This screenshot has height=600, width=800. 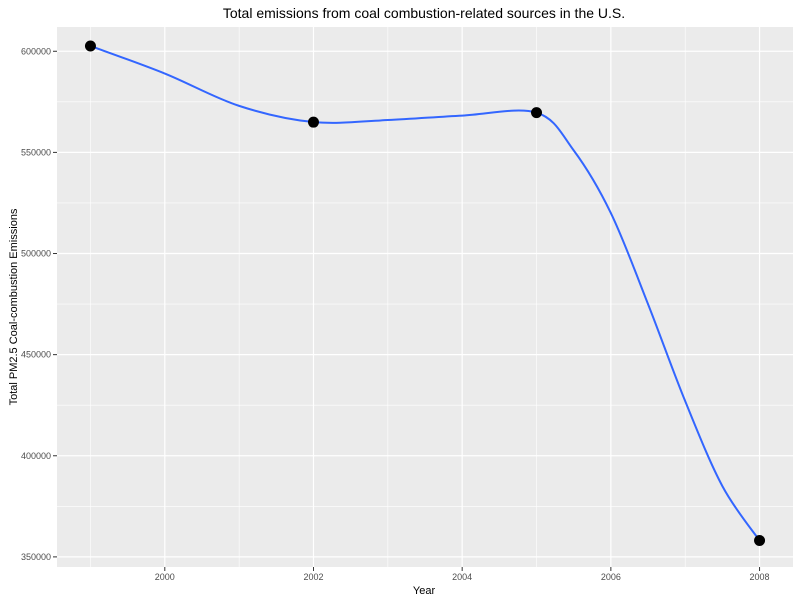 What do you see at coordinates (36, 152) in the screenshot?
I see `y-tick-label: 550000` at bounding box center [36, 152].